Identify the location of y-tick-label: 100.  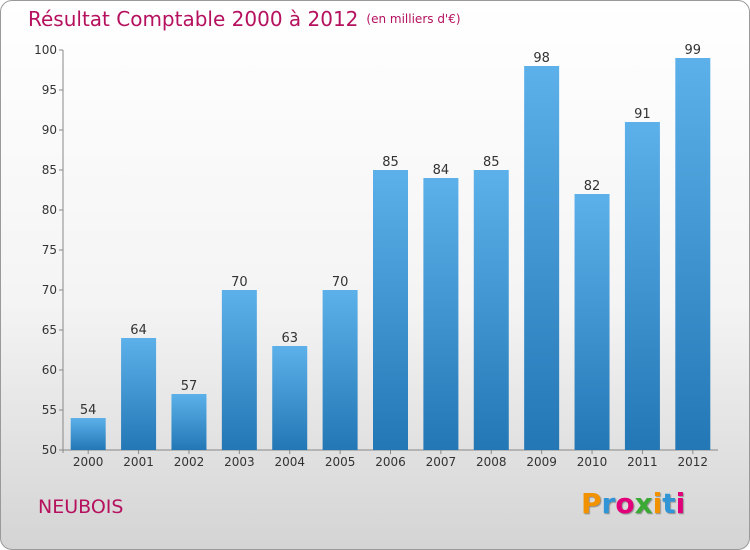
(45, 50).